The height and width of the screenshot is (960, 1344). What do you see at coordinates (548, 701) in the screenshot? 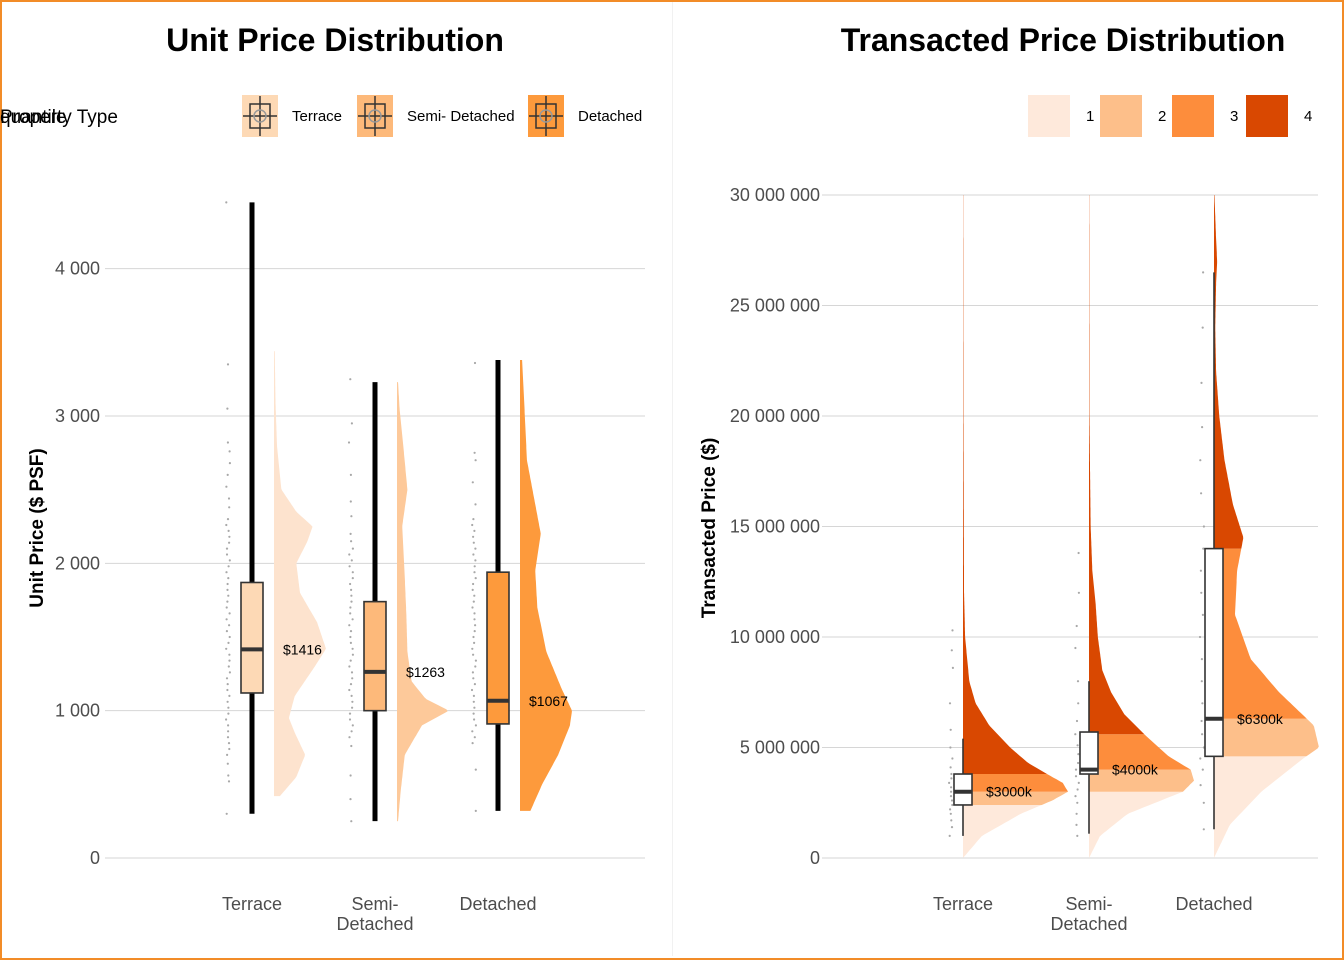
I see `median-label: $1067` at bounding box center [548, 701].